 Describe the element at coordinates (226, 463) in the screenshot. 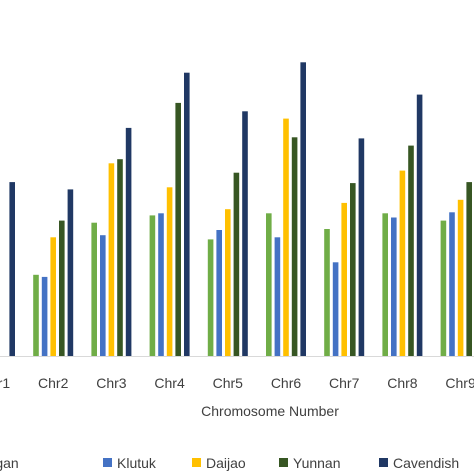

I see `legend-label: Daijao` at that location.